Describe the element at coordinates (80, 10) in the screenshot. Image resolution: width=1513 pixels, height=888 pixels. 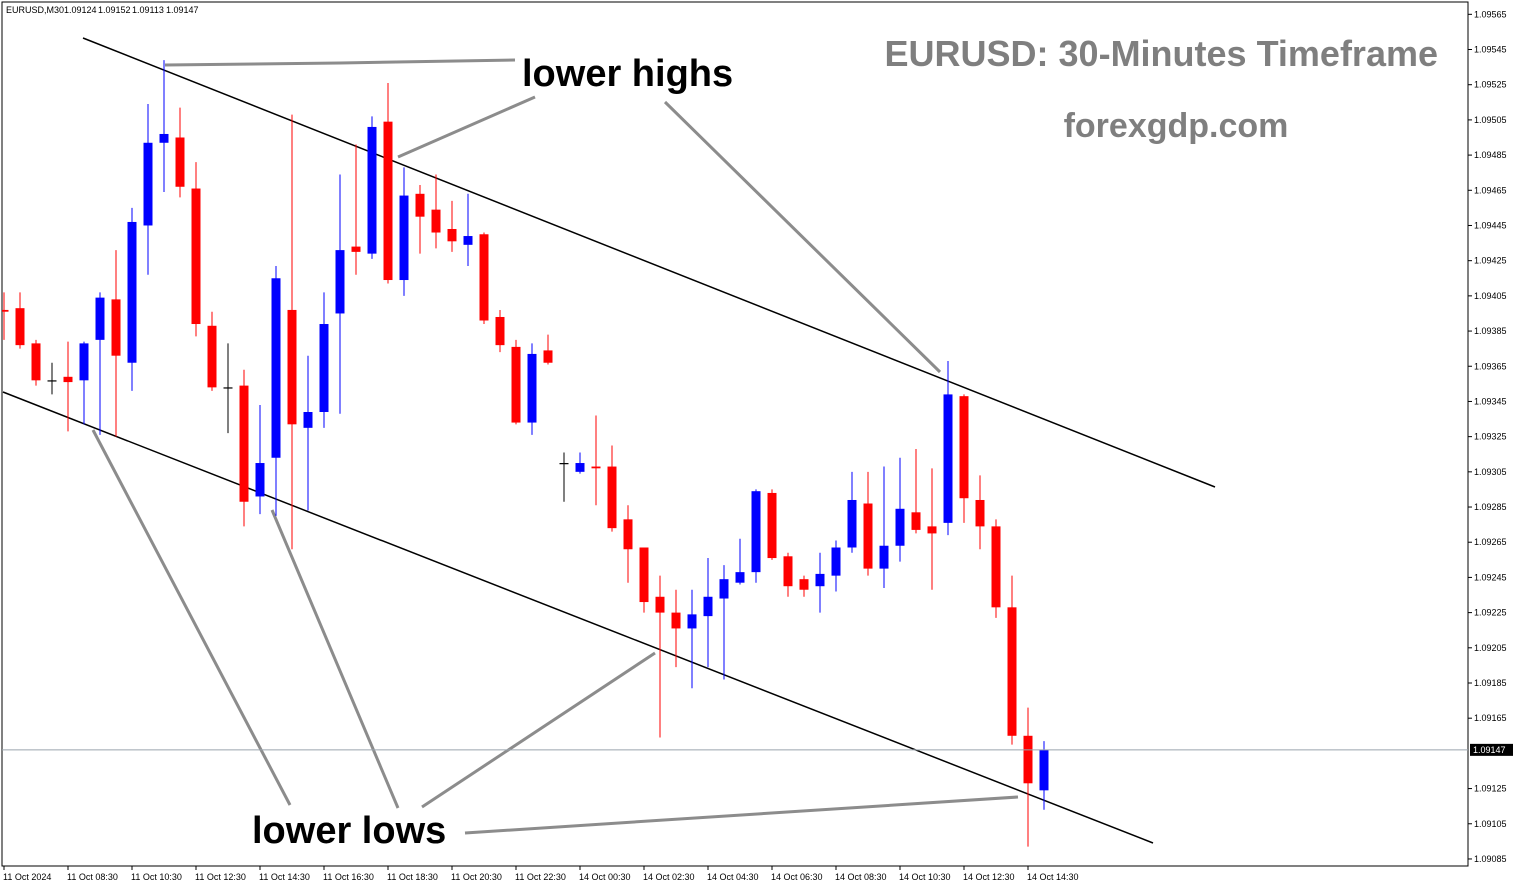
I see `ohlc-open: 1.09124` at that location.